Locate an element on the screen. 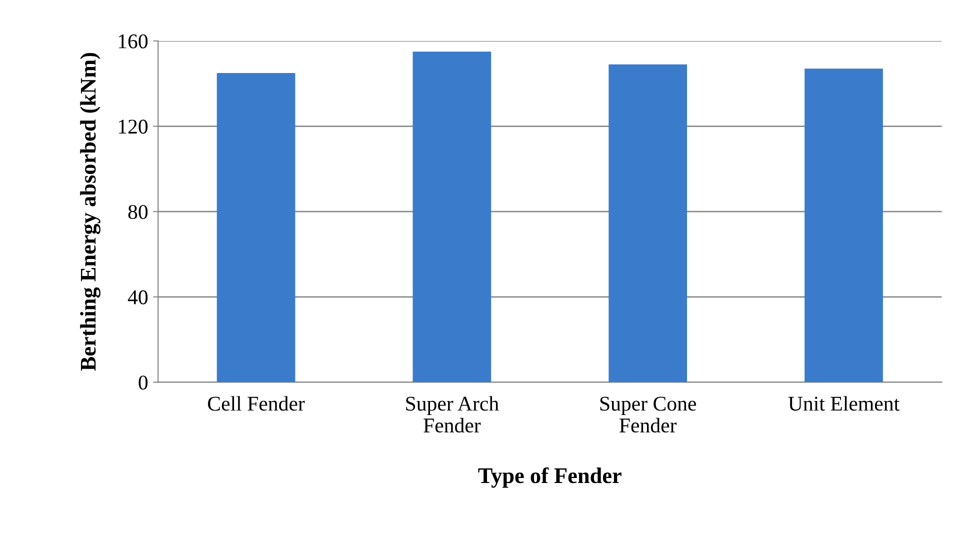 This screenshot has width=958, height=546. y-tick-label: 80 is located at coordinates (138, 212).